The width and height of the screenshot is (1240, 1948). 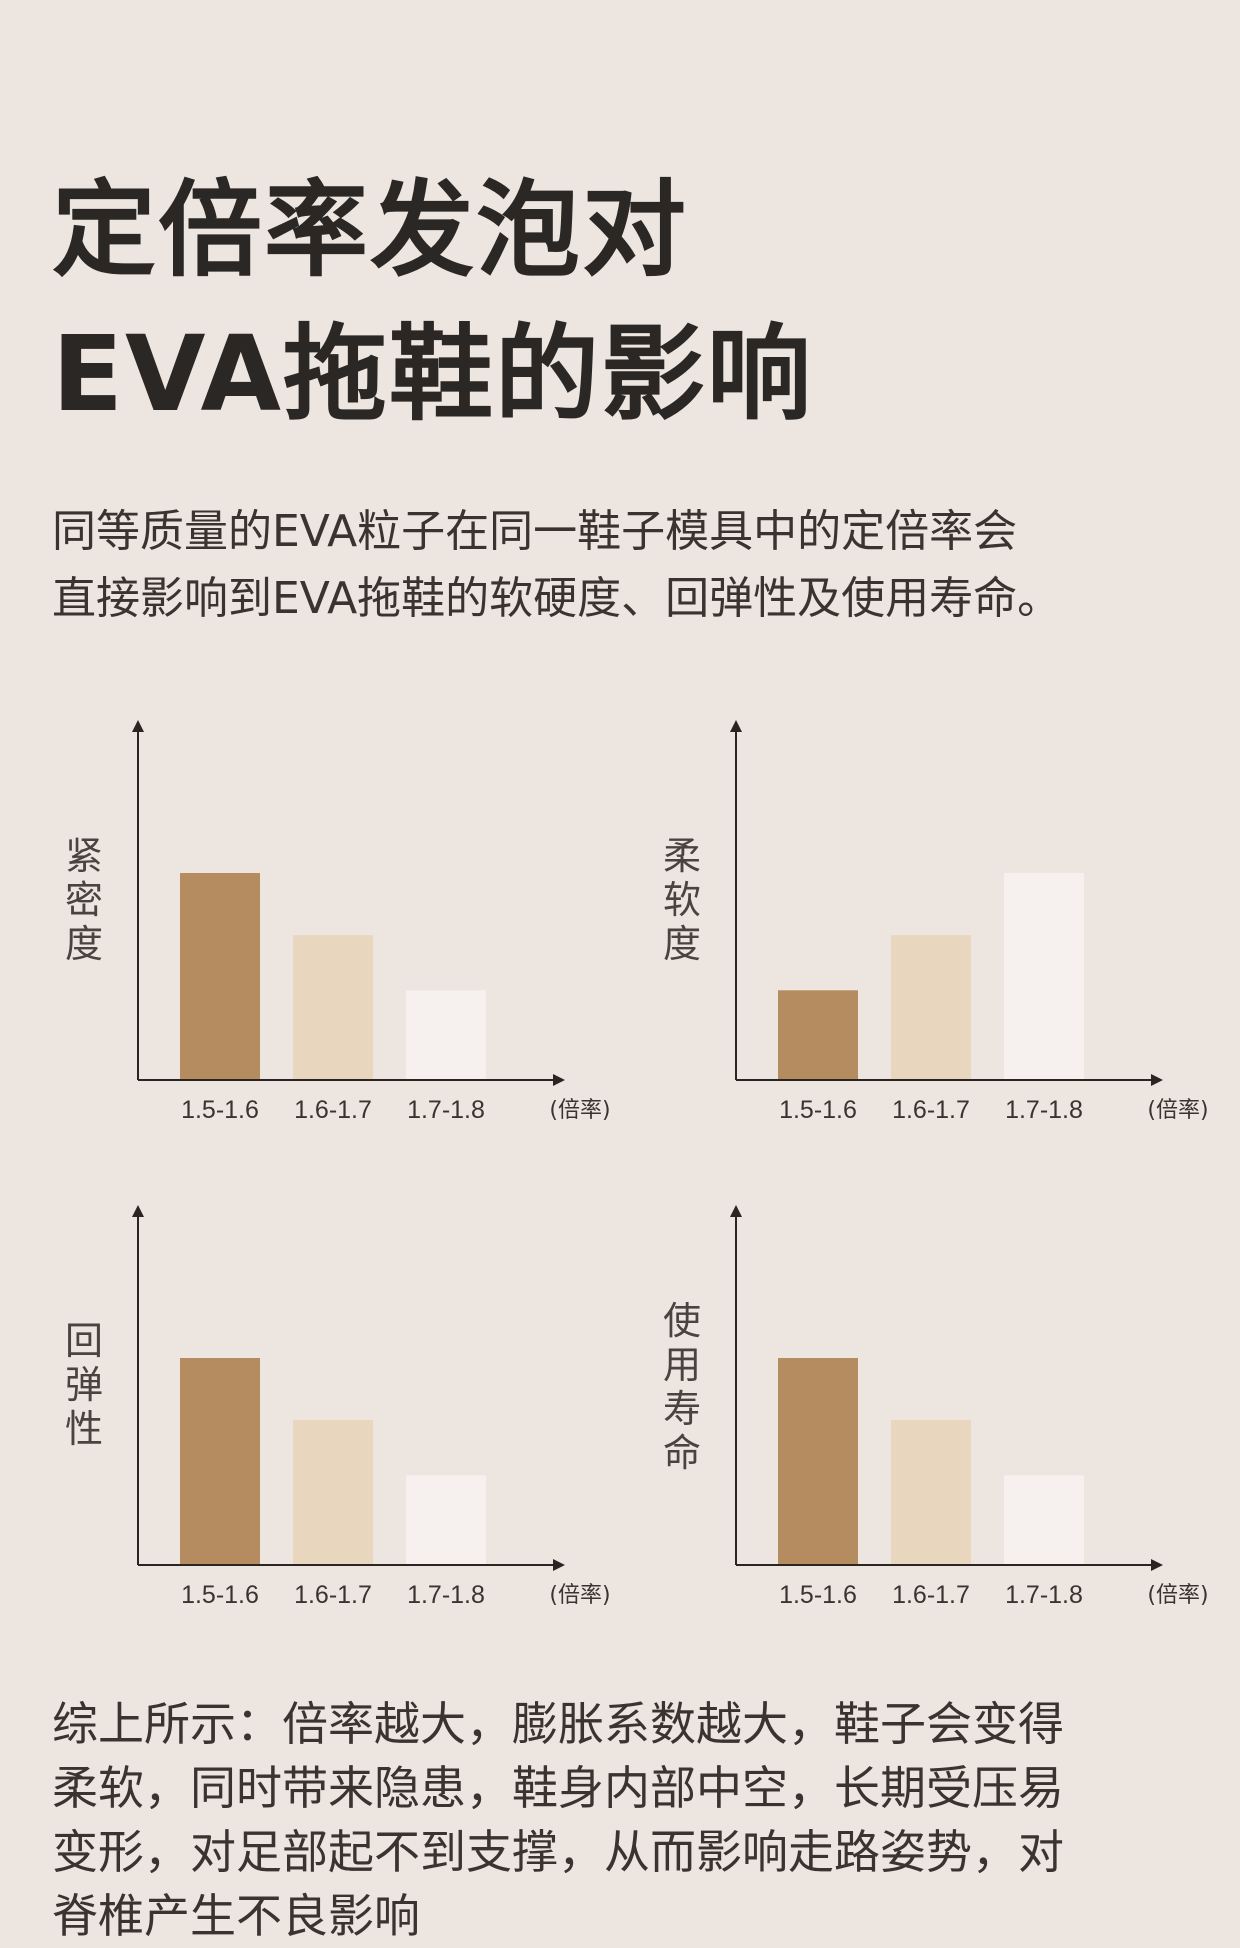 I want to click on chart-y-label: 柔软度, so click(x=681, y=900).